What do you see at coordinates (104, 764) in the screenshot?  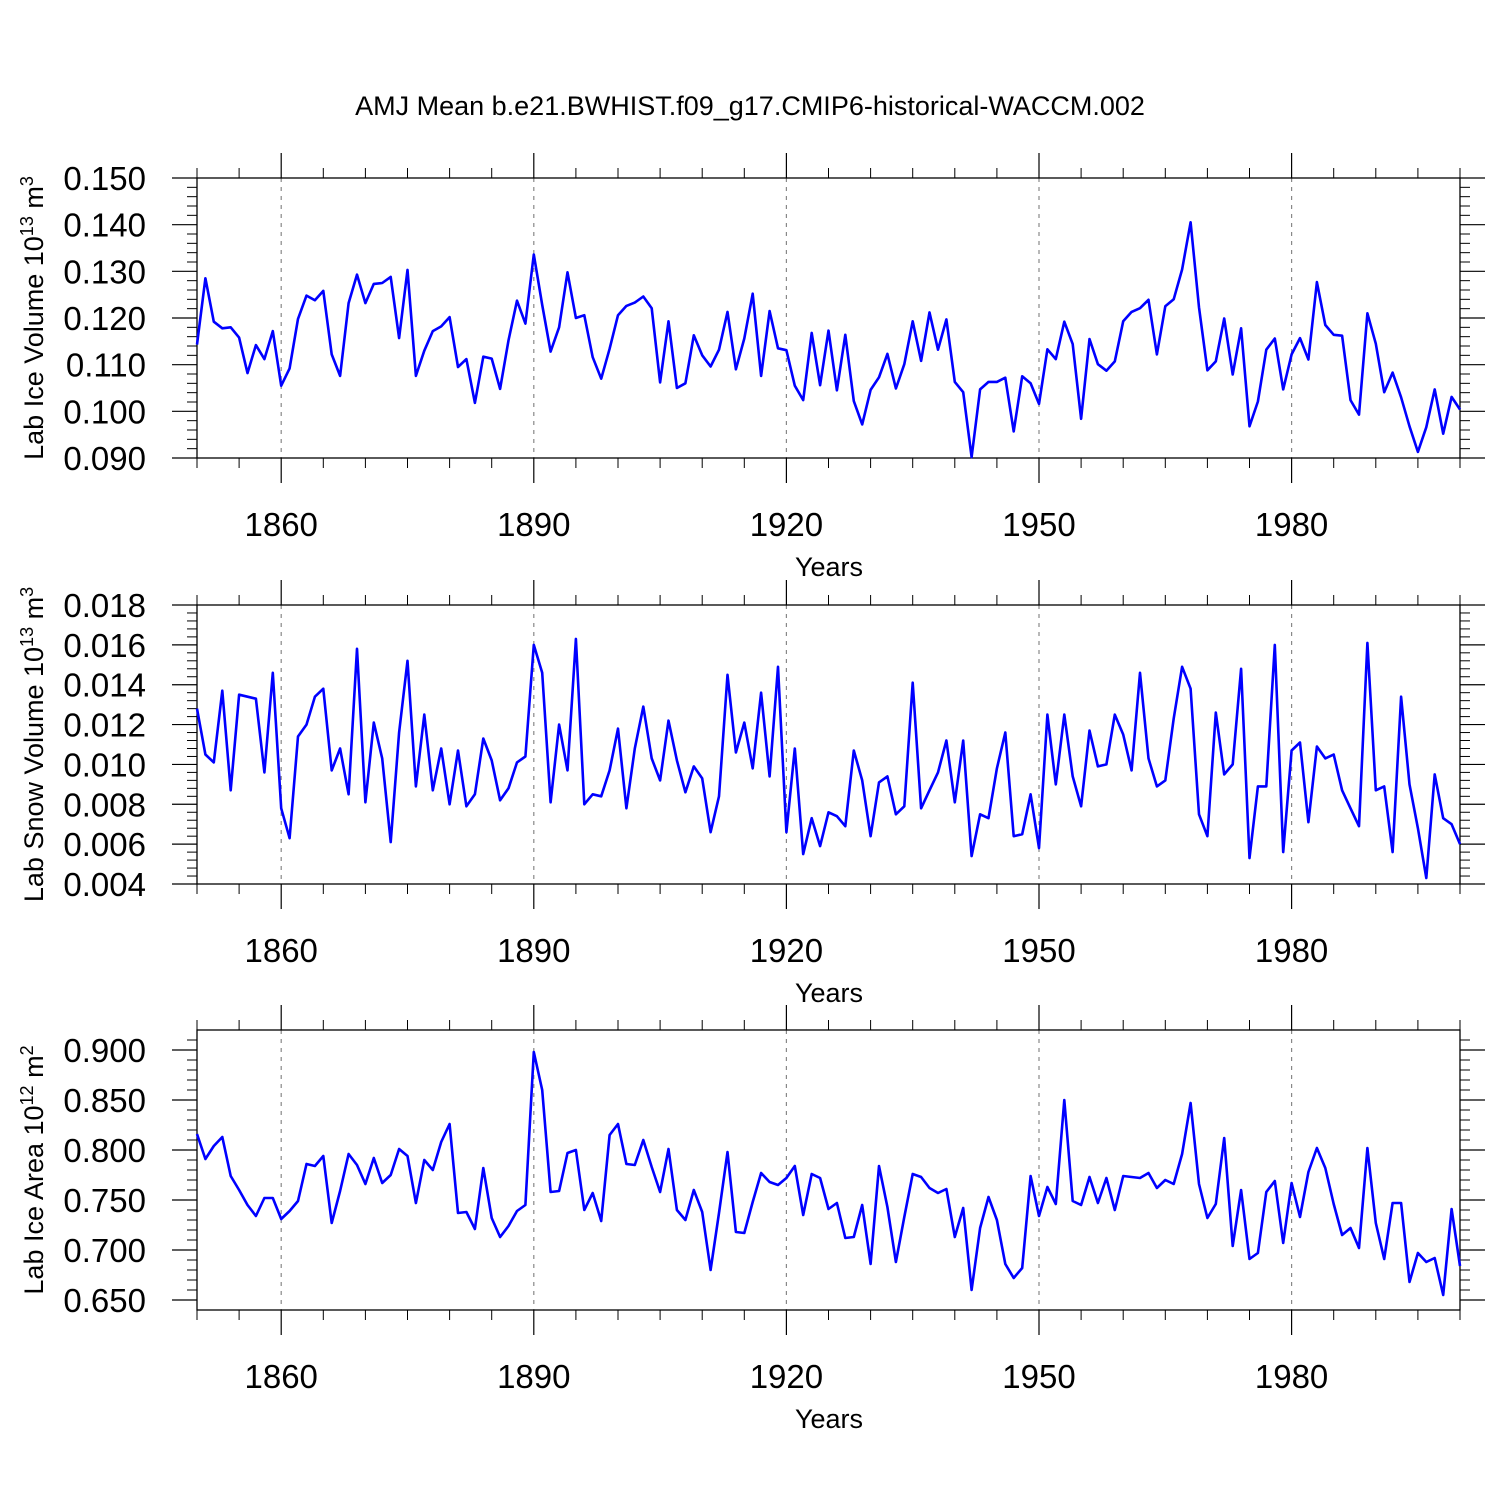 I see `y-tick-label: 0.010` at bounding box center [104, 764].